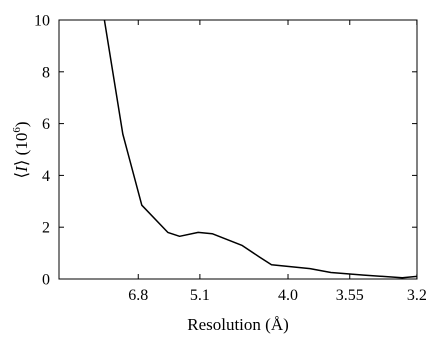  I want to click on y-tick-label: 2, so click(46, 228).